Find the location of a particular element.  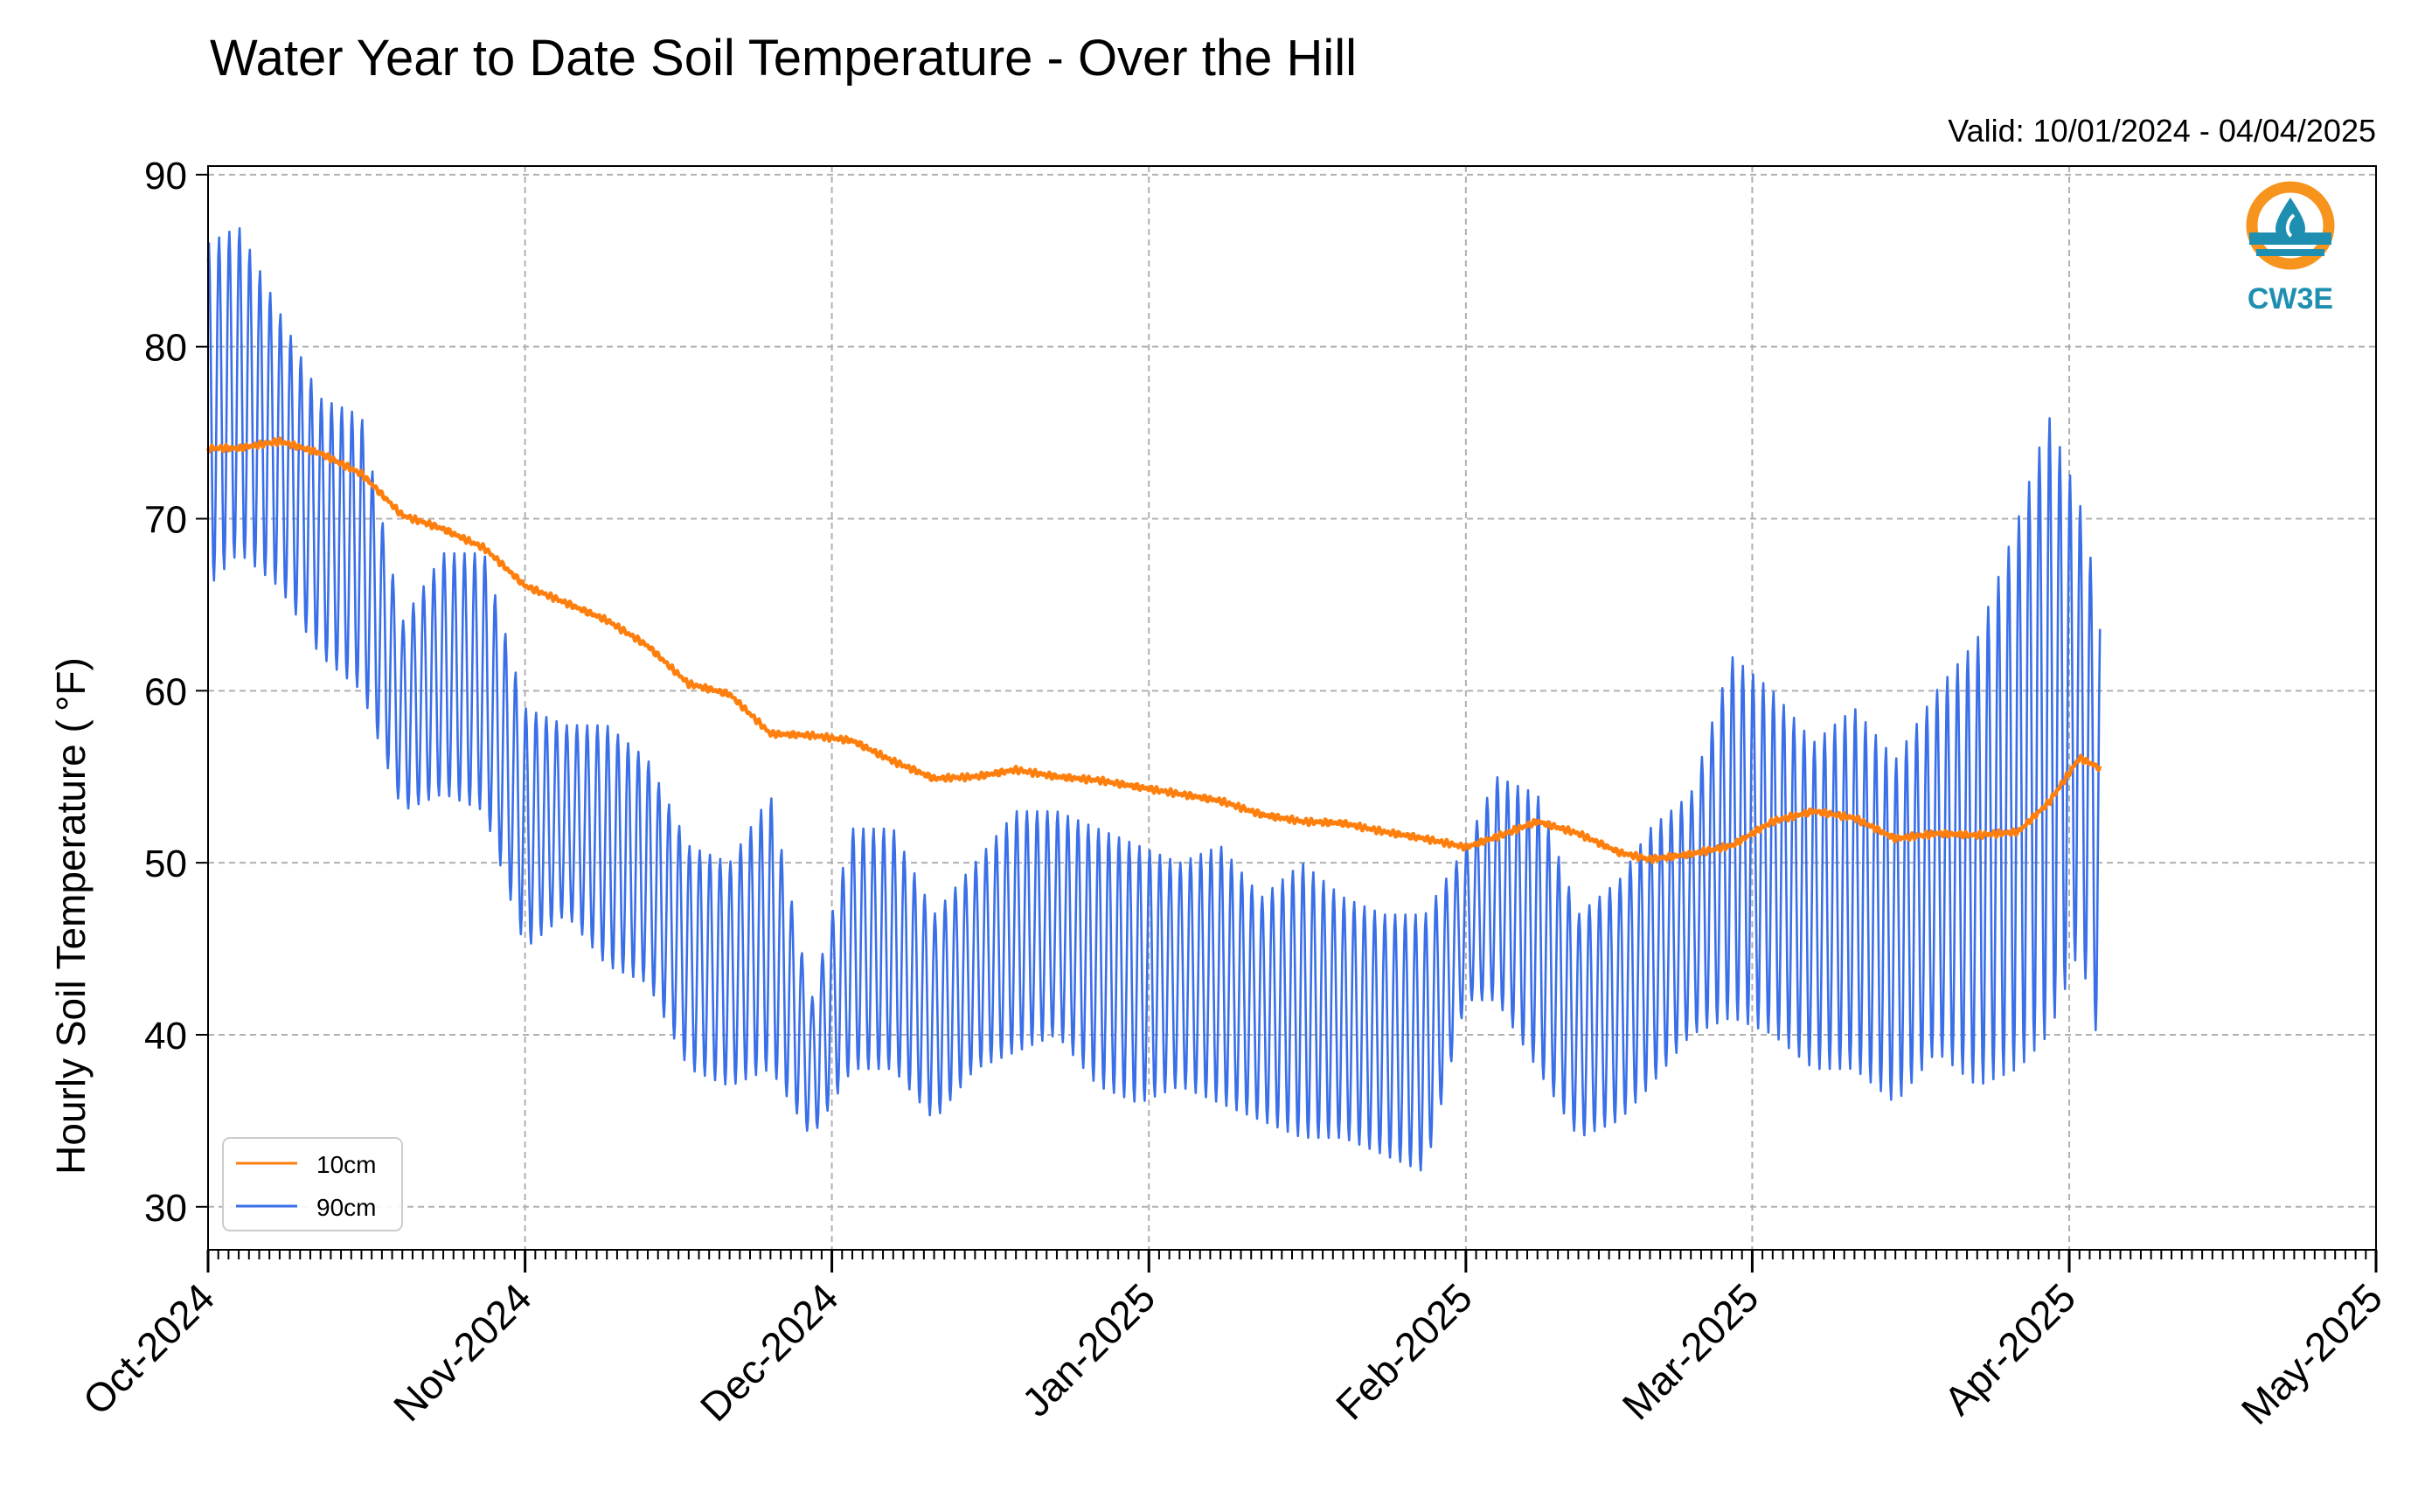

cw3e-logo: CW3E is located at coordinates (2290, 248).